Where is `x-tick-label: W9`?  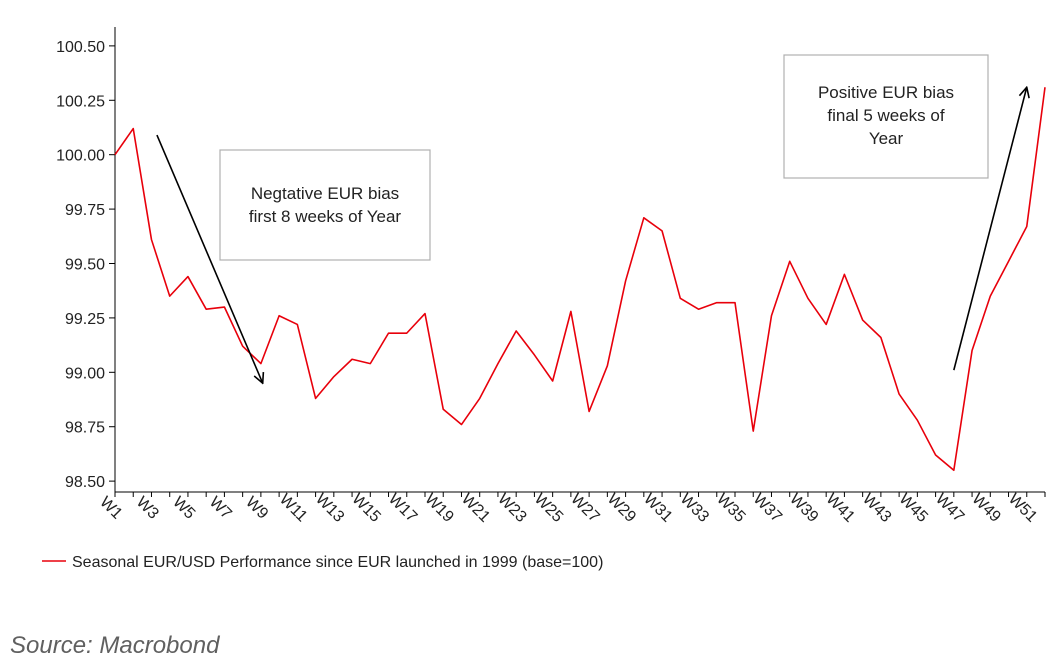
x-tick-label: W9 is located at coordinates (256, 508).